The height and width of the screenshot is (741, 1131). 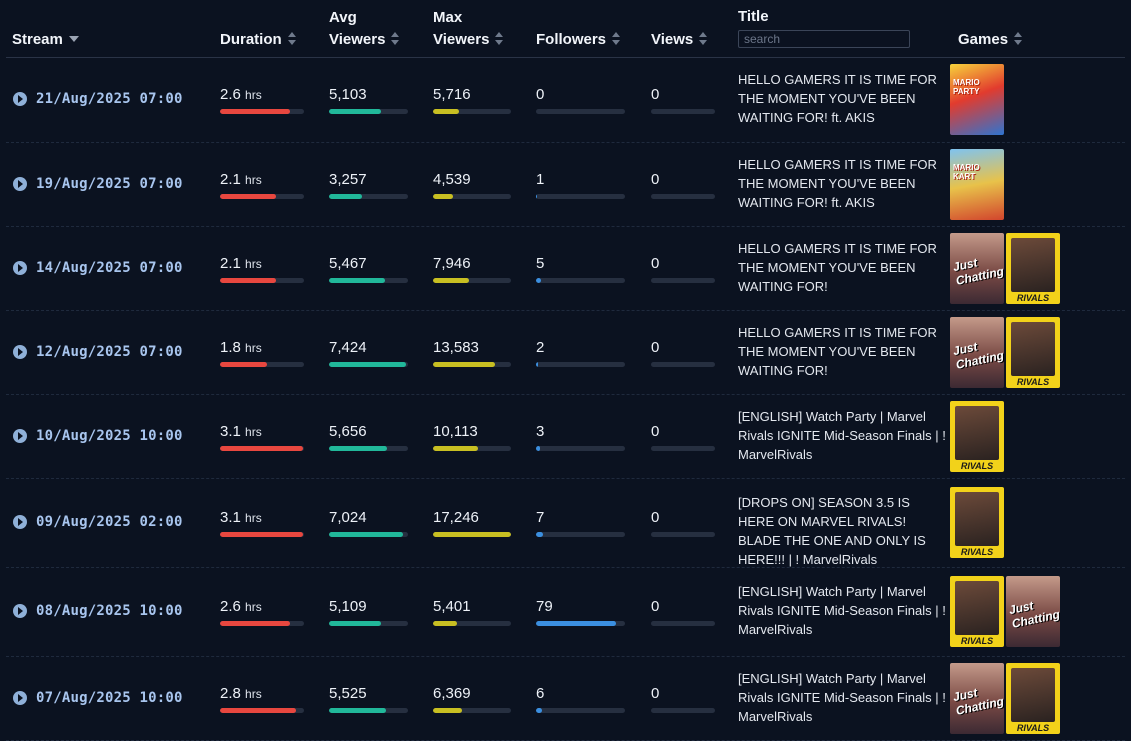 What do you see at coordinates (230, 94) in the screenshot?
I see `duration-value: 2.6` at bounding box center [230, 94].